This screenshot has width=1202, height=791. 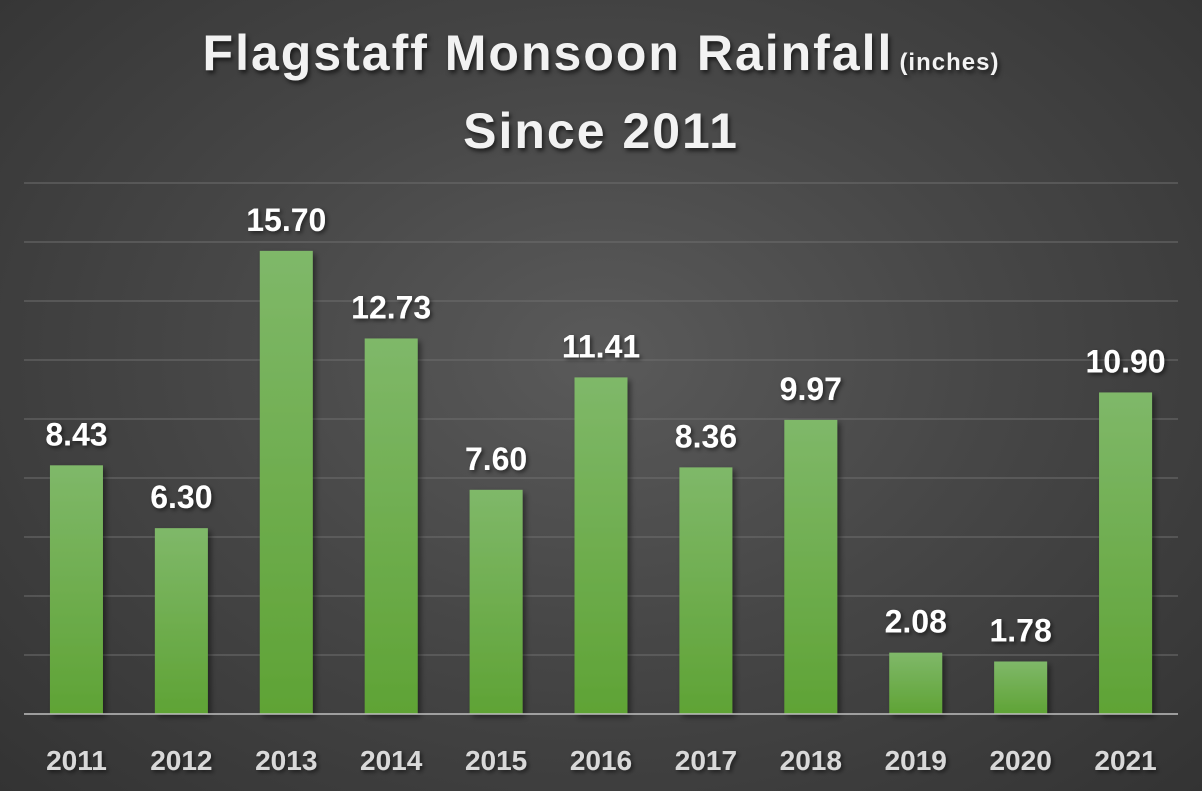 I want to click on data-label-2021: 10.90, so click(x=1126, y=361).